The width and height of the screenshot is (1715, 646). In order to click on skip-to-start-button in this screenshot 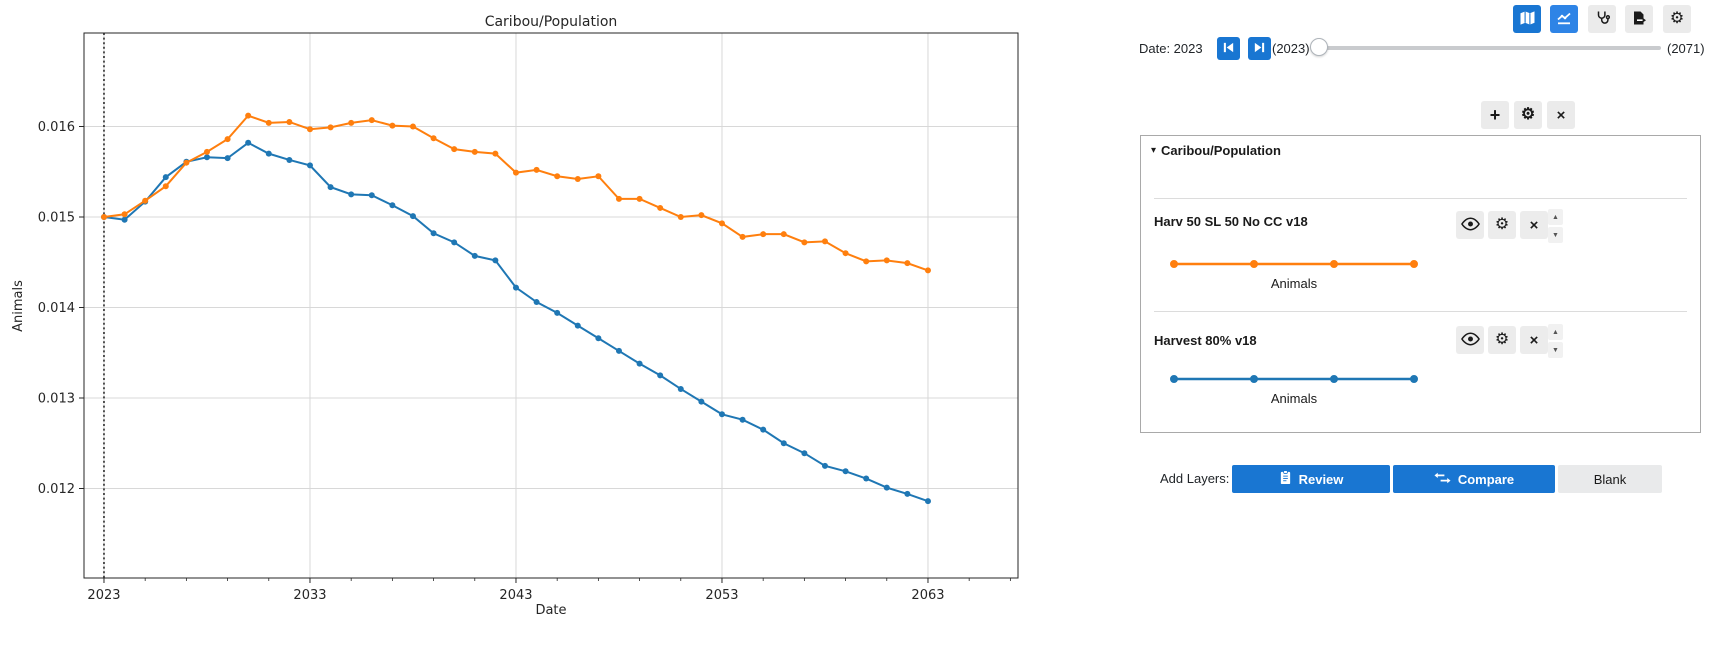, I will do `click(1228, 48)`.